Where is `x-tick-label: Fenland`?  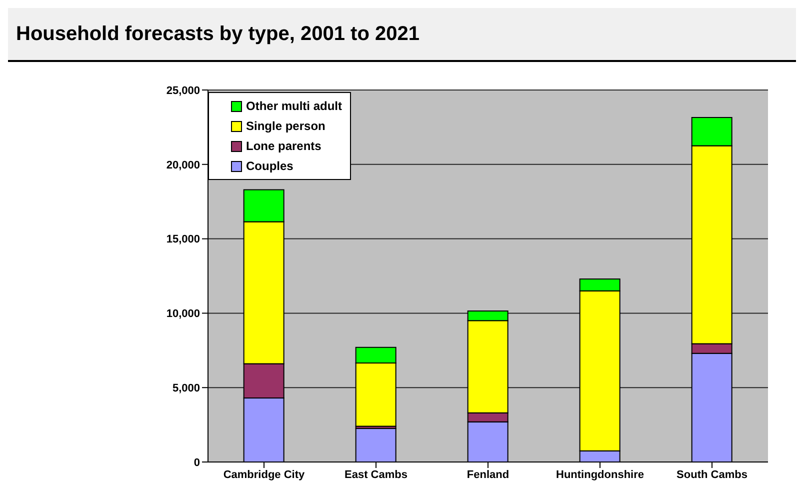 x-tick-label: Fenland is located at coordinates (488, 474).